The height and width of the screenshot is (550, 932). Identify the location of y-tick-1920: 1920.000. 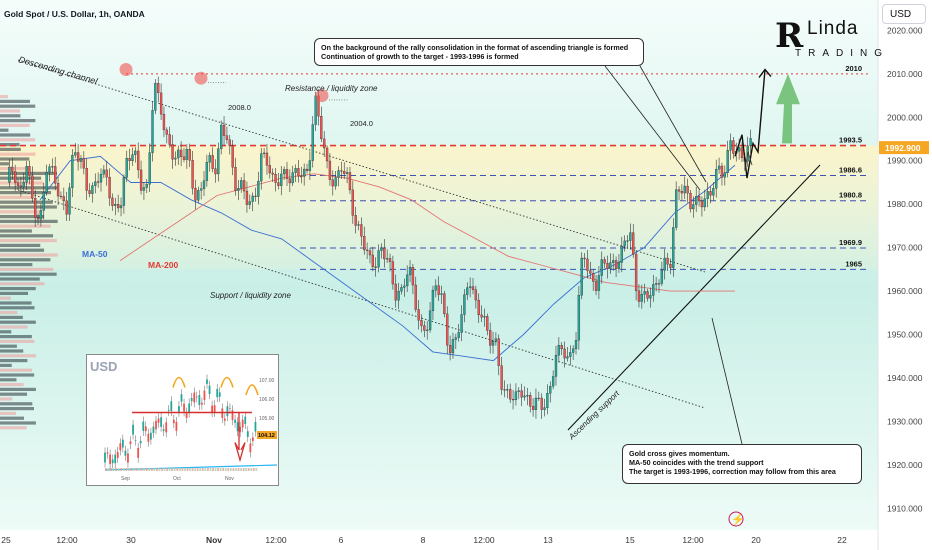
(905, 465).